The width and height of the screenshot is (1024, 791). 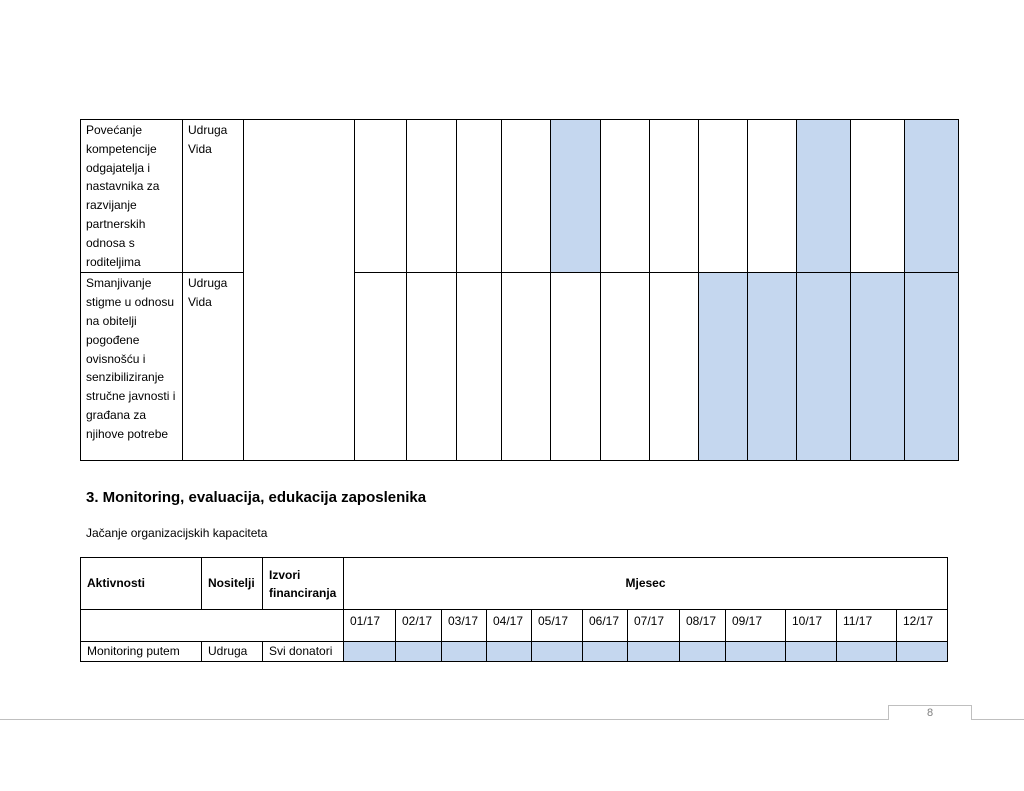 I want to click on funding-cell, so click(x=299, y=290).